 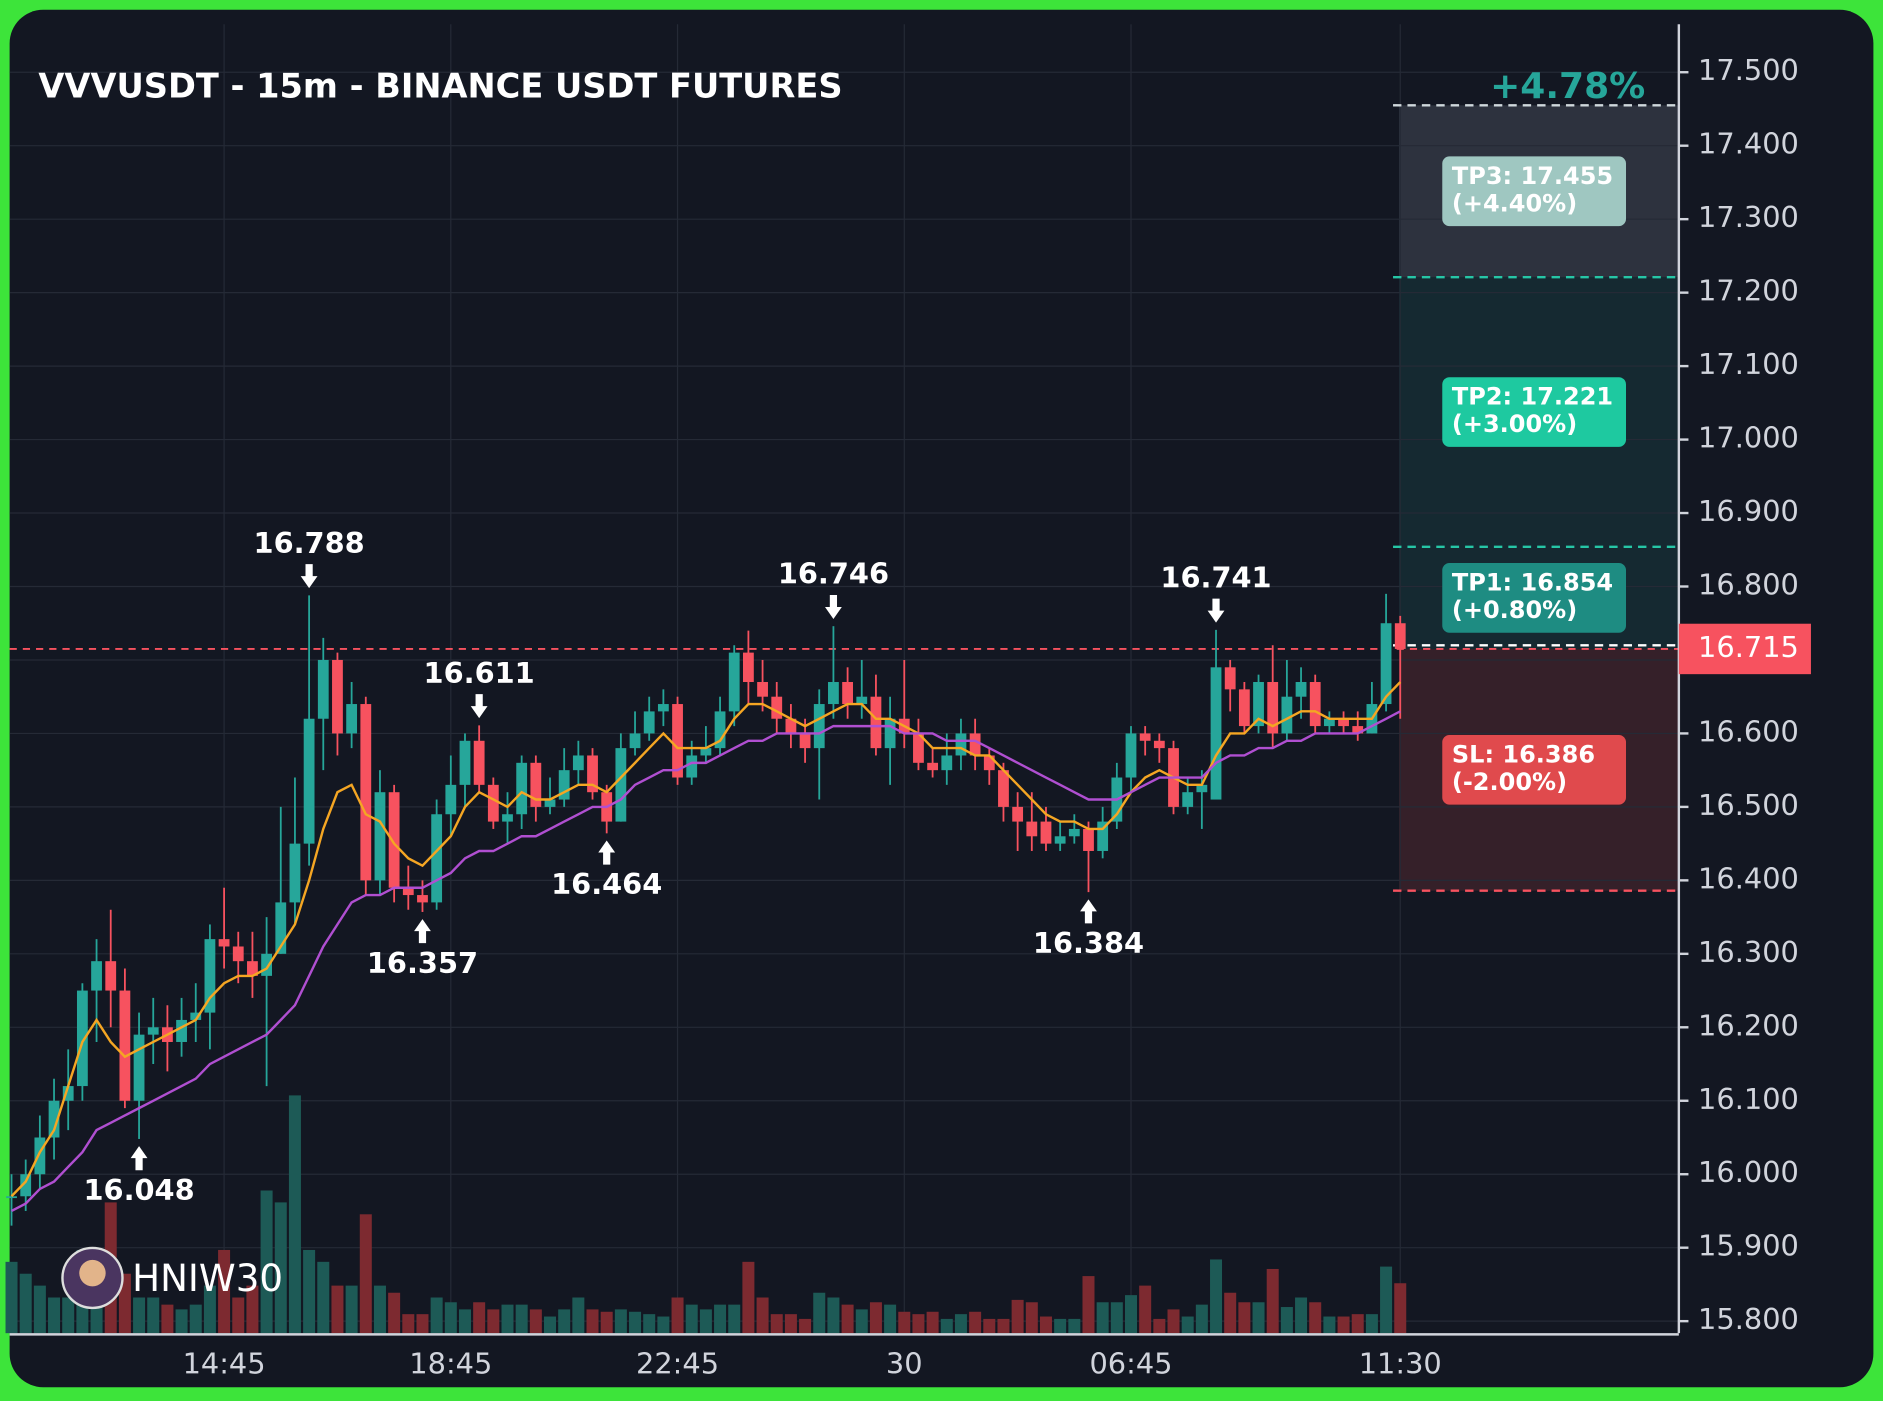 I want to click on y-tick-label: 16.200, so click(x=1748, y=1025).